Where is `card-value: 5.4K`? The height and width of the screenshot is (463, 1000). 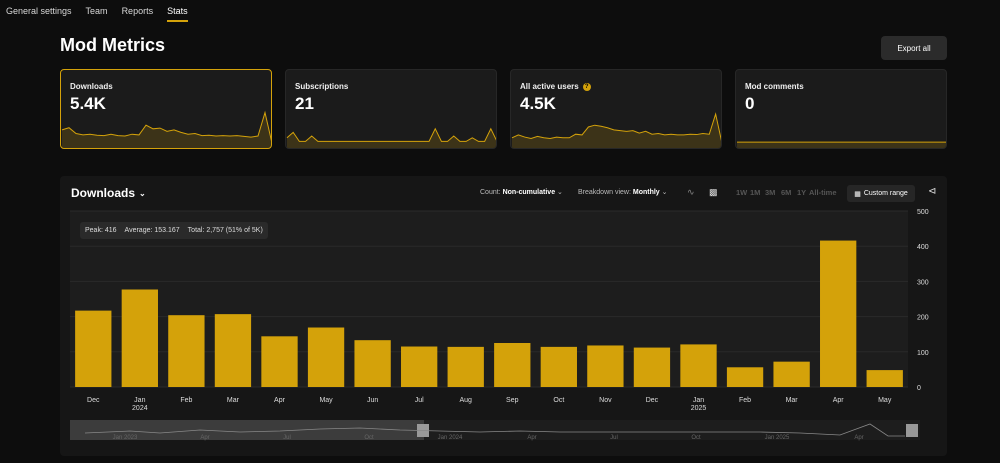 card-value: 5.4K is located at coordinates (88, 103).